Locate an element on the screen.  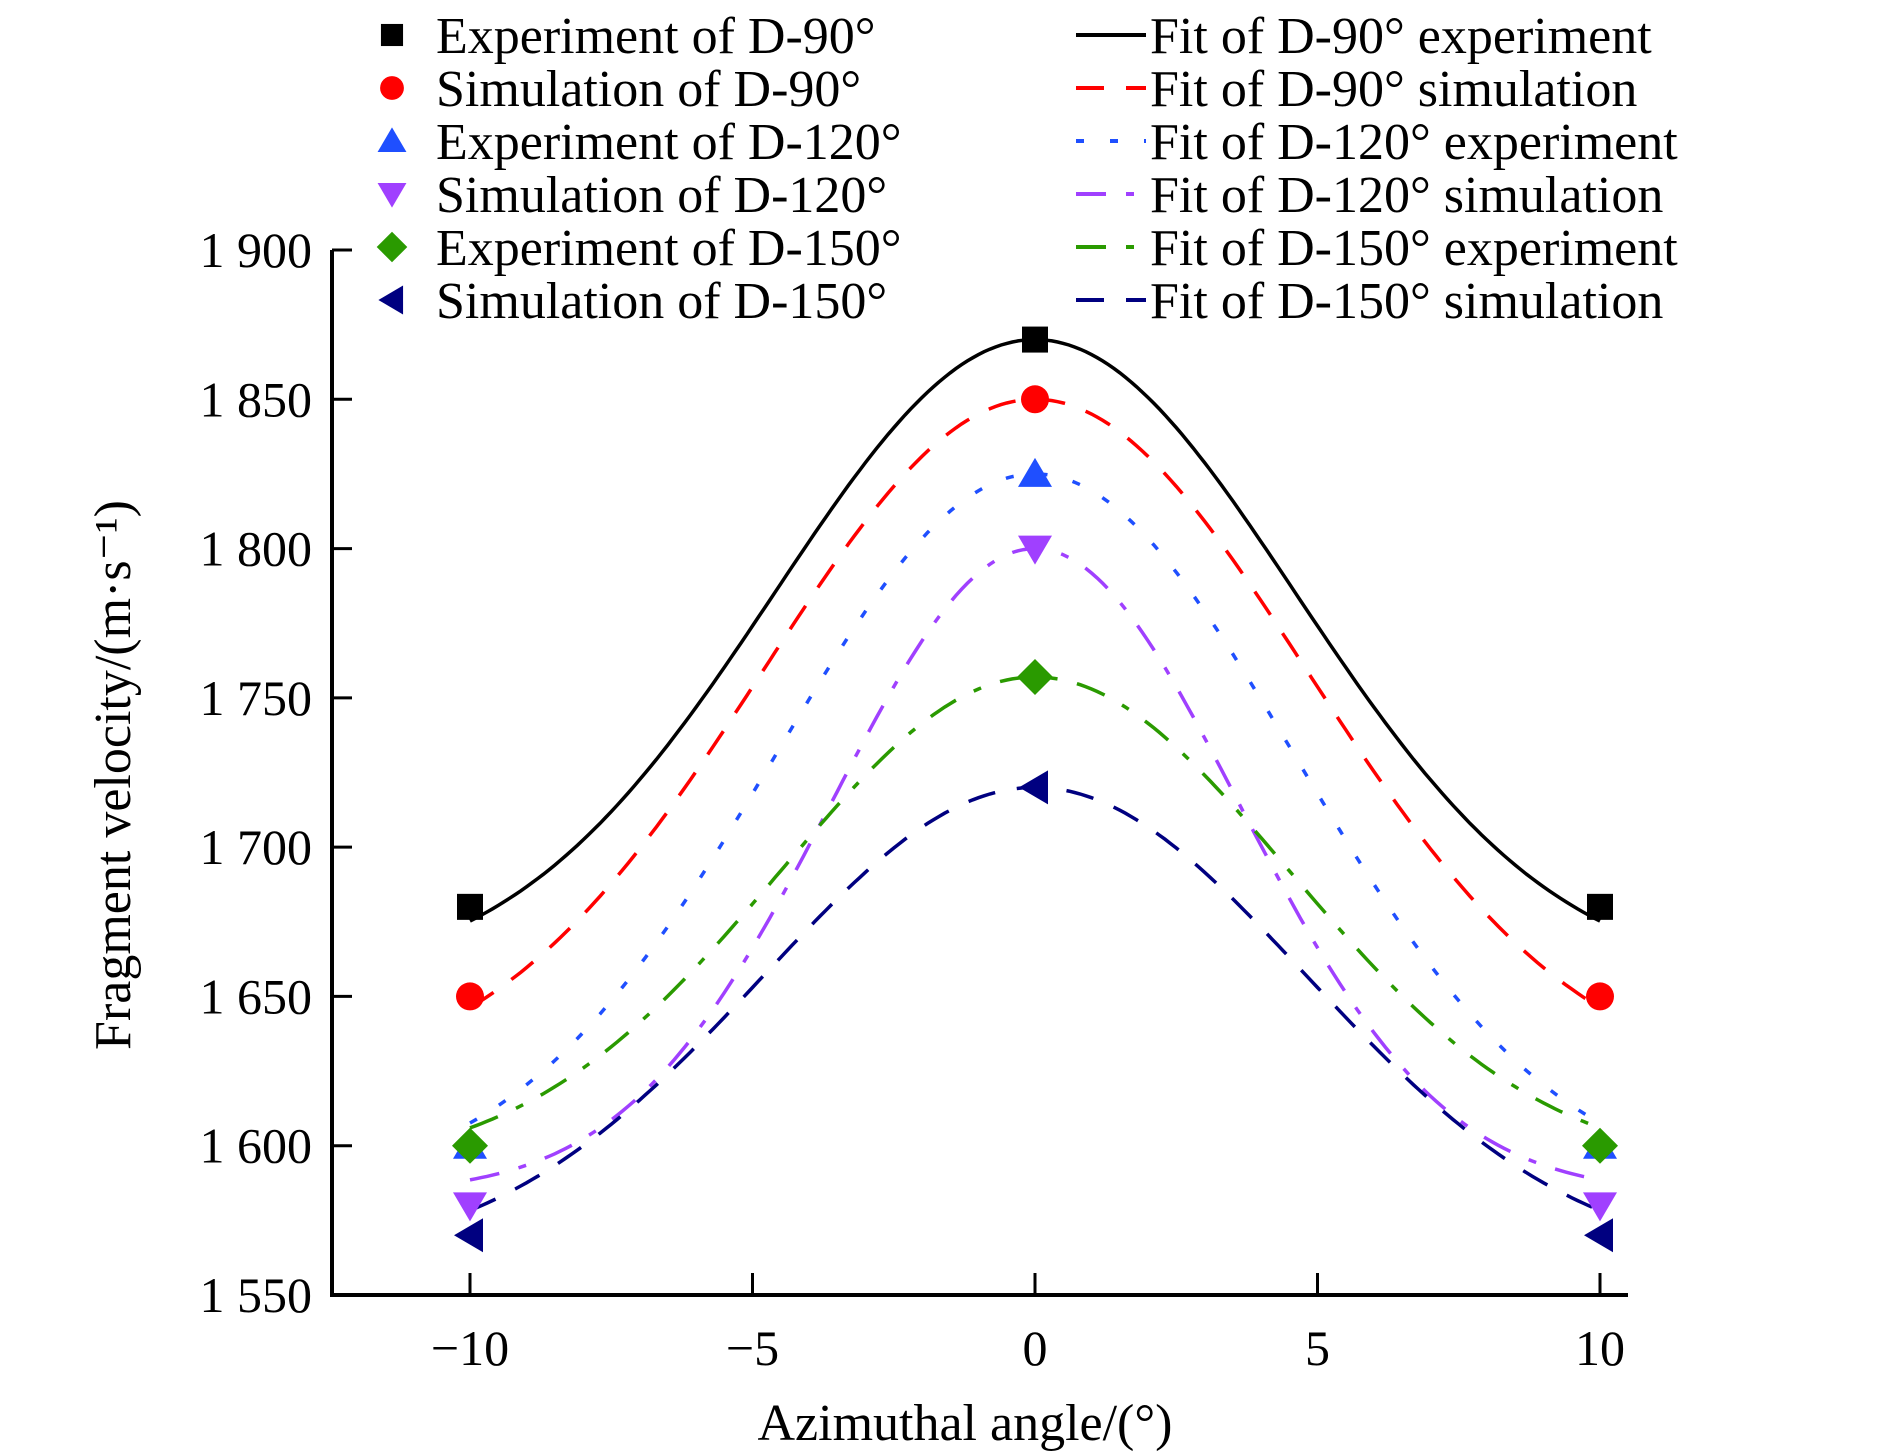
legend-item: Fit of D-120° experiment is located at coordinates (1377, 142).